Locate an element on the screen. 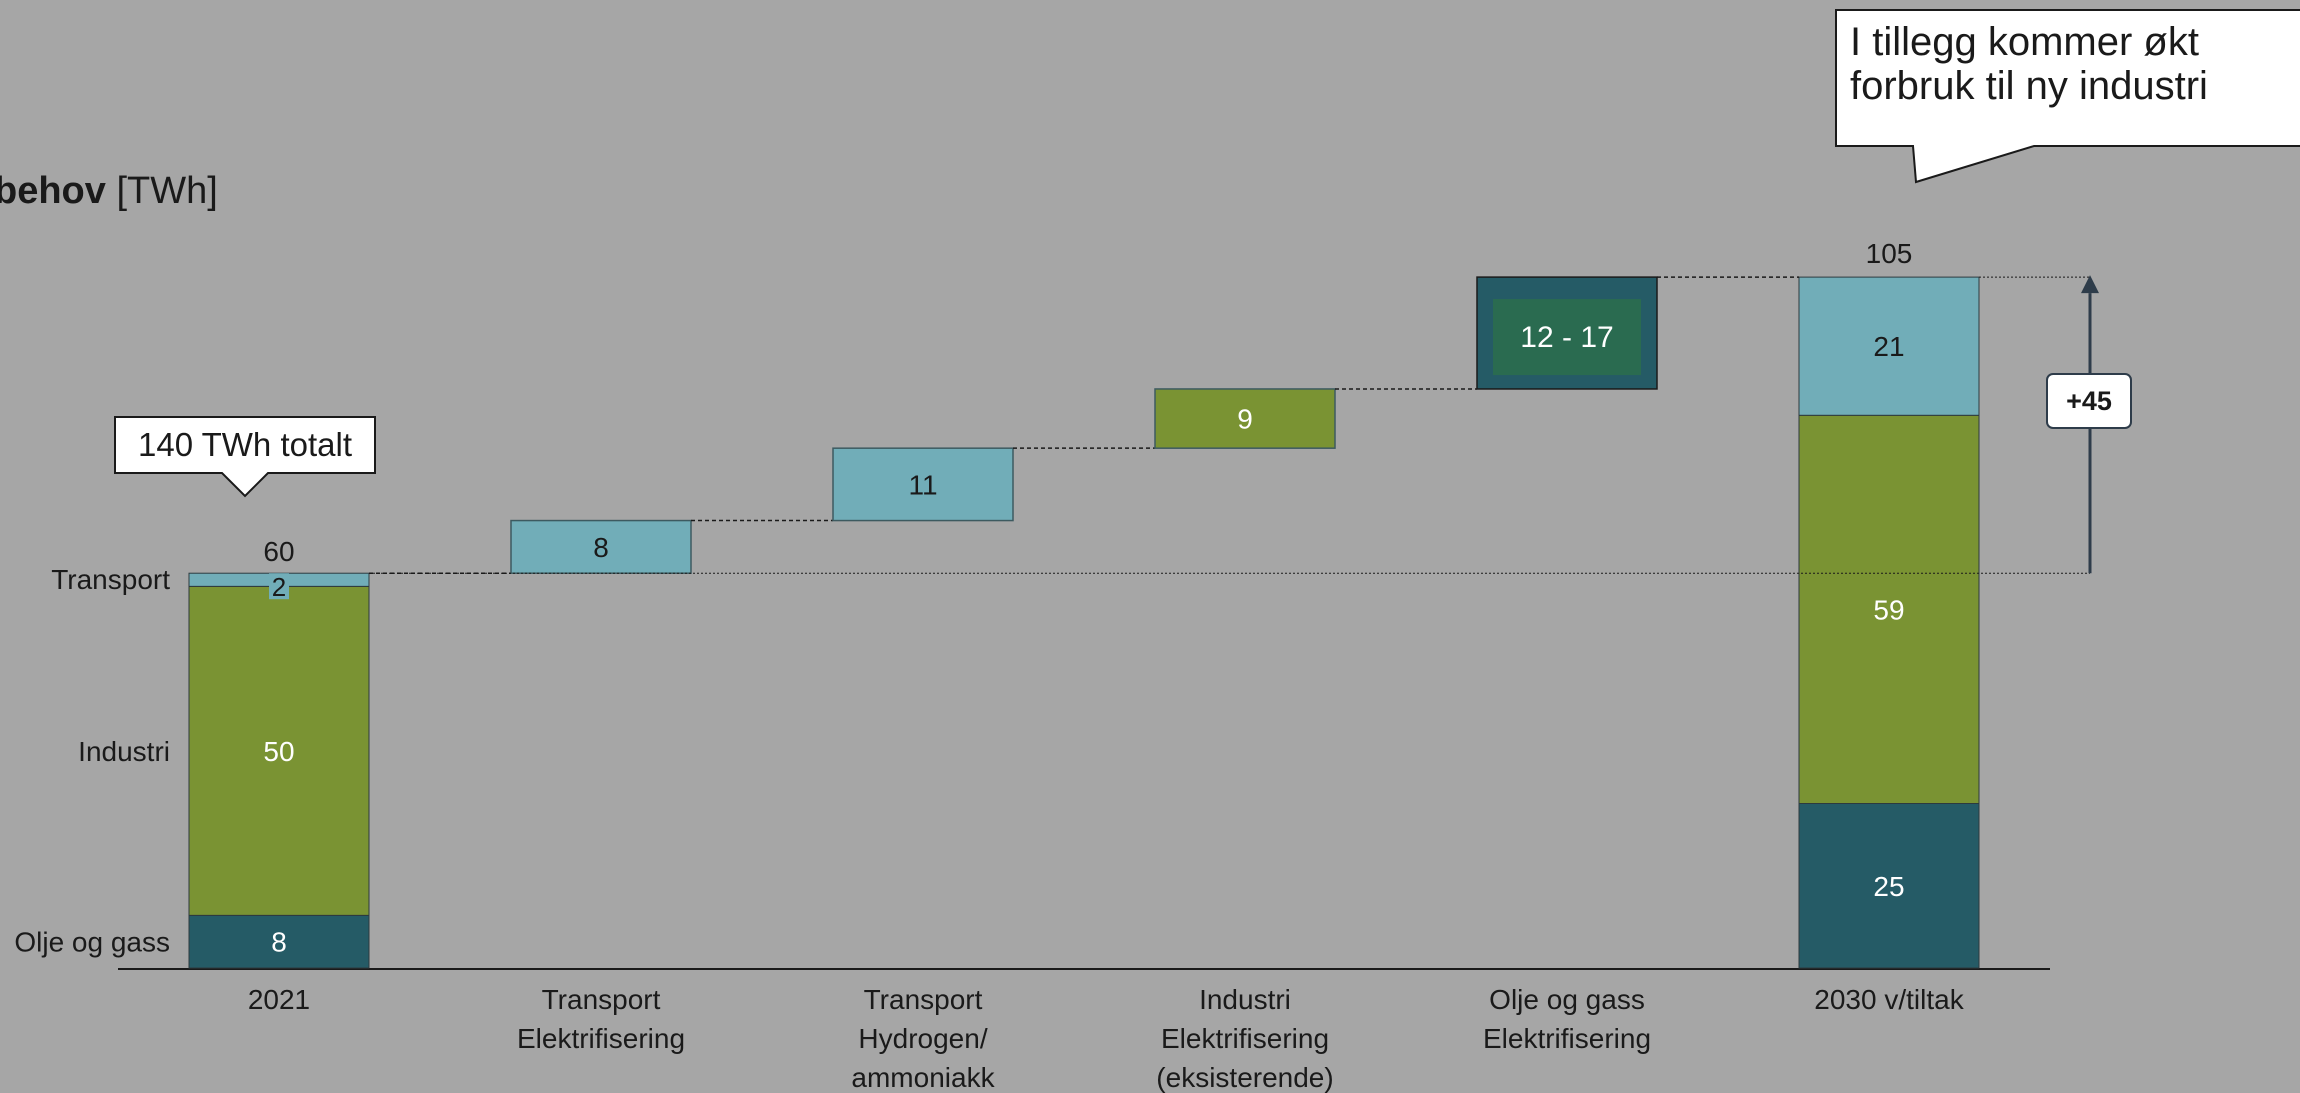  step-label-2: 11 is located at coordinates (922, 484).